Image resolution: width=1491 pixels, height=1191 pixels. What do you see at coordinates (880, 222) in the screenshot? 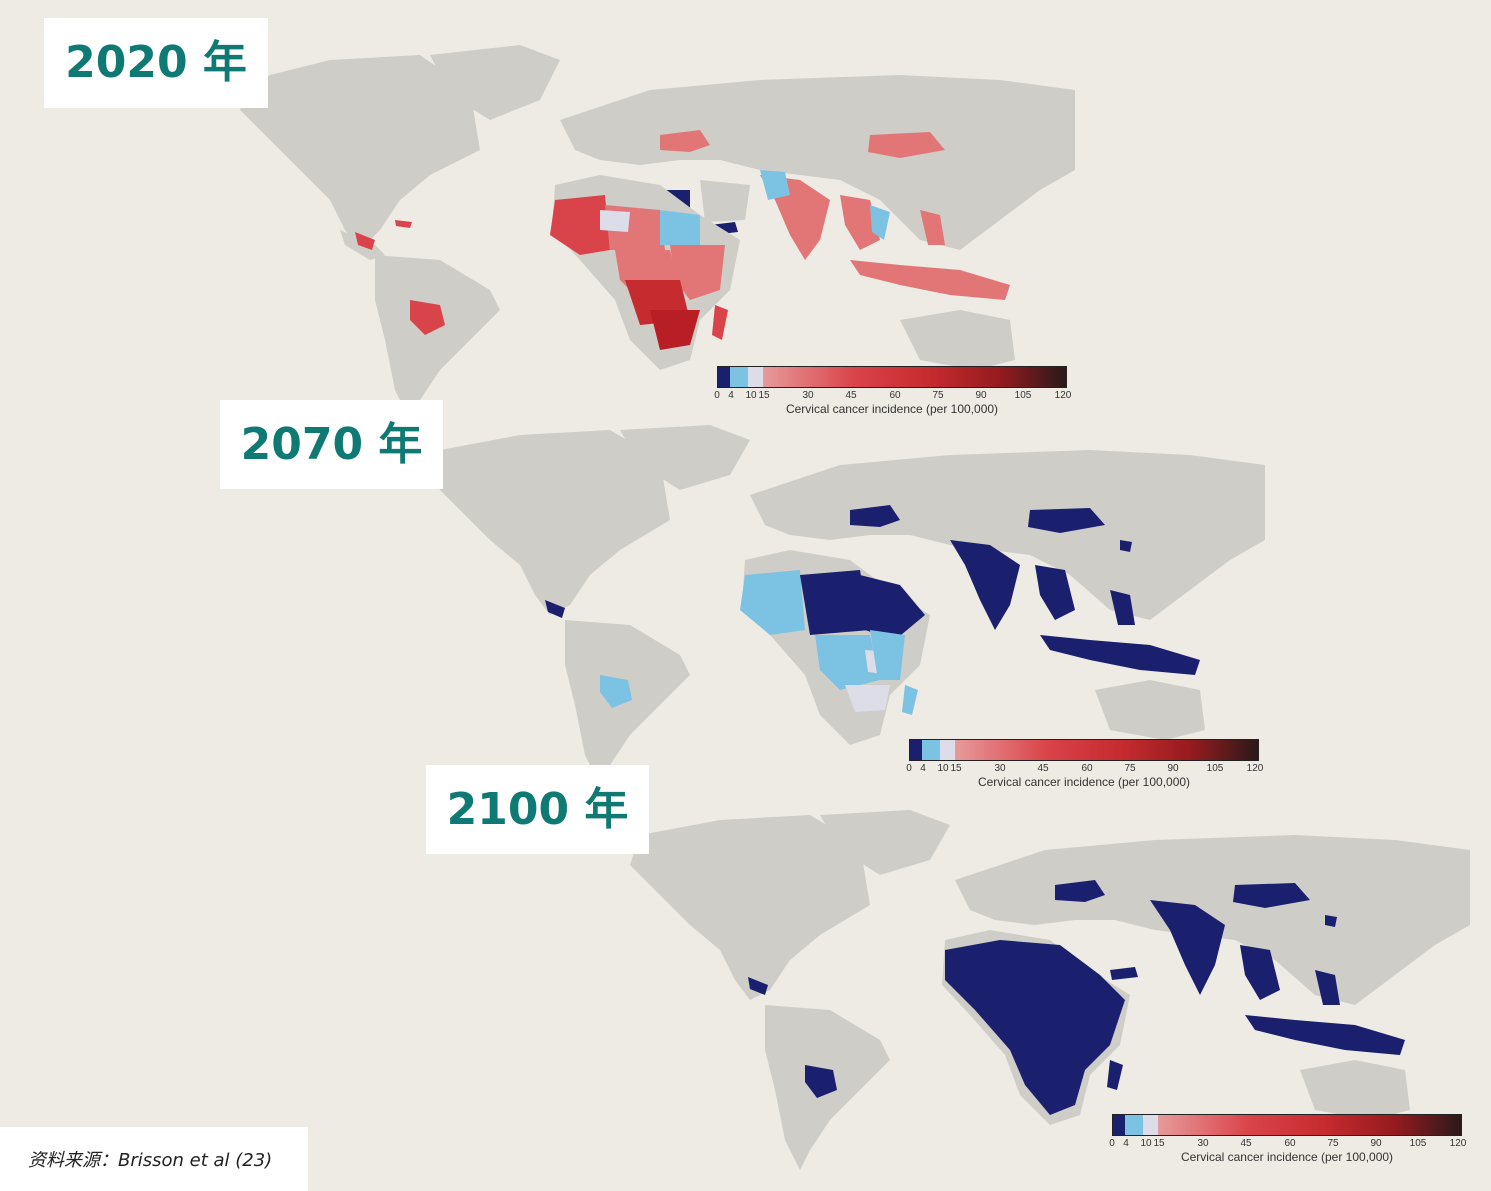
I see `country-2020-thailand` at bounding box center [880, 222].